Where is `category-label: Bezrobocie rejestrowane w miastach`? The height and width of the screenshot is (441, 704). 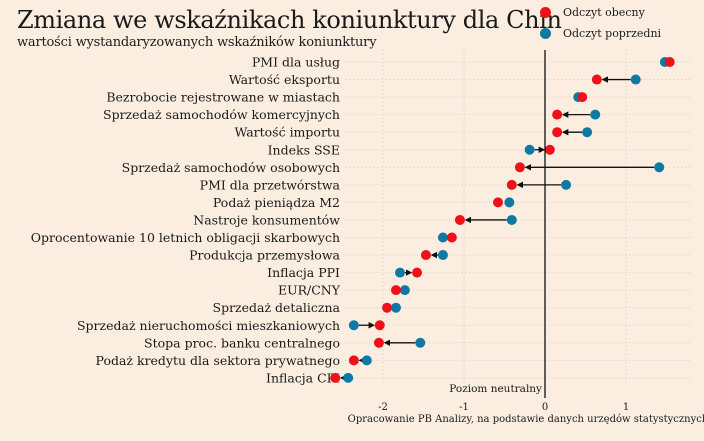 category-label: Bezrobocie rejestrowane w miastach is located at coordinates (223, 97).